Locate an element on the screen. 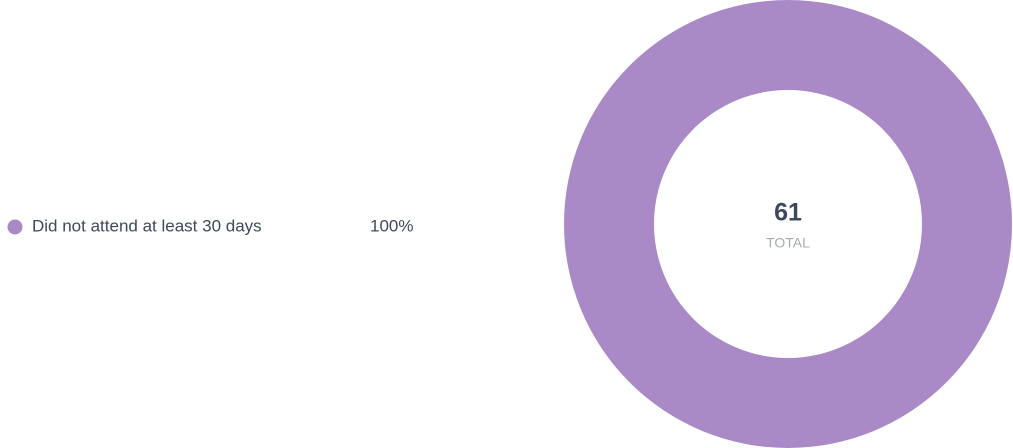  legend-swatch is located at coordinates (15, 227).